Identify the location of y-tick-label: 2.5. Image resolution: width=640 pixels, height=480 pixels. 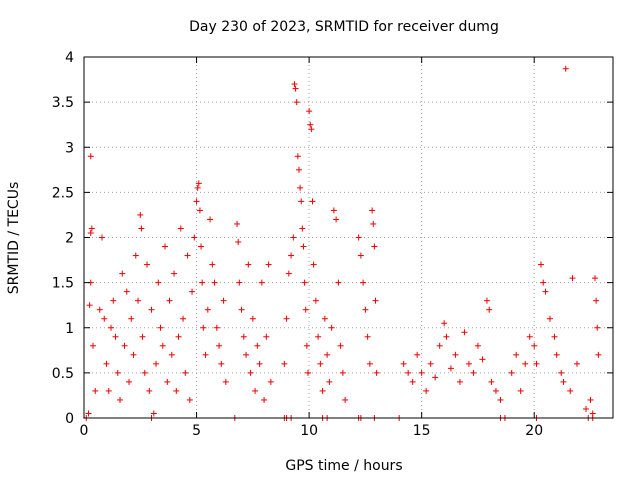
(63, 193).